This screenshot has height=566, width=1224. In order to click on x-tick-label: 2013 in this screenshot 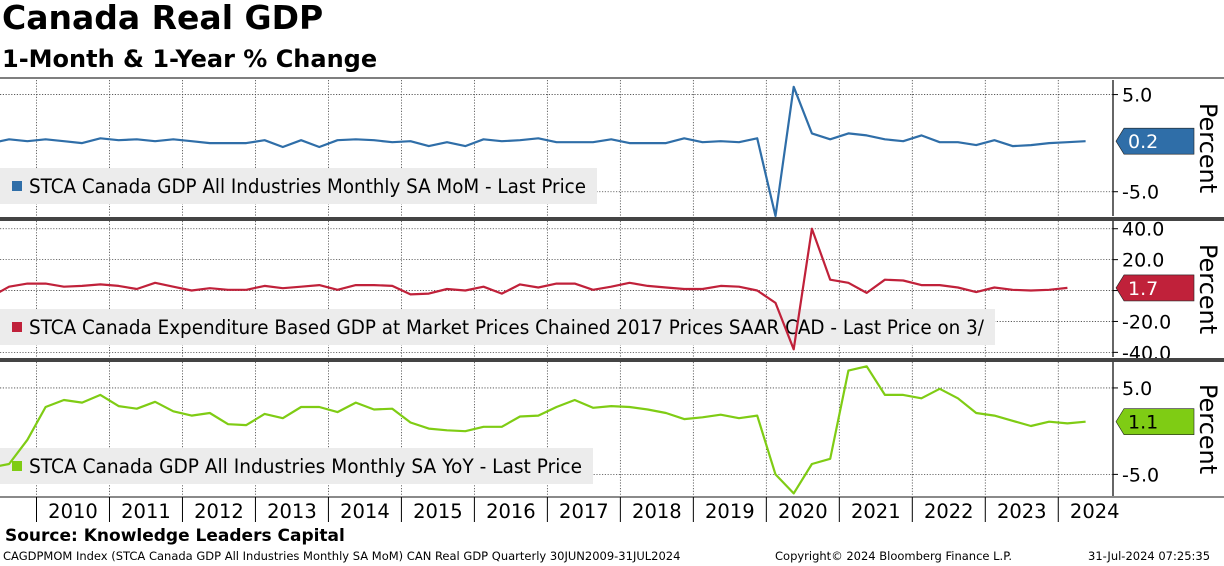, I will do `click(292, 511)`.